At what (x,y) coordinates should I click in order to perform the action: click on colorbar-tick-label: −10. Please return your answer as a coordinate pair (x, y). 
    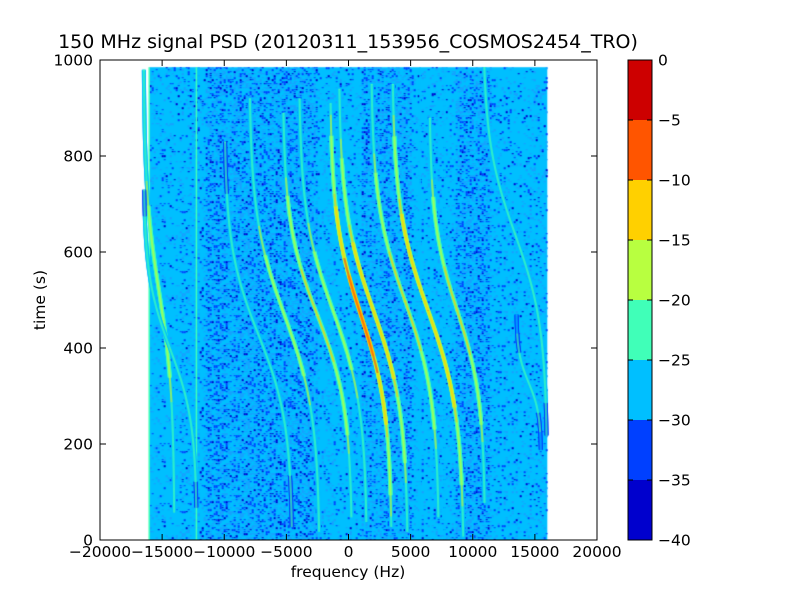
    Looking at the image, I should click on (674, 181).